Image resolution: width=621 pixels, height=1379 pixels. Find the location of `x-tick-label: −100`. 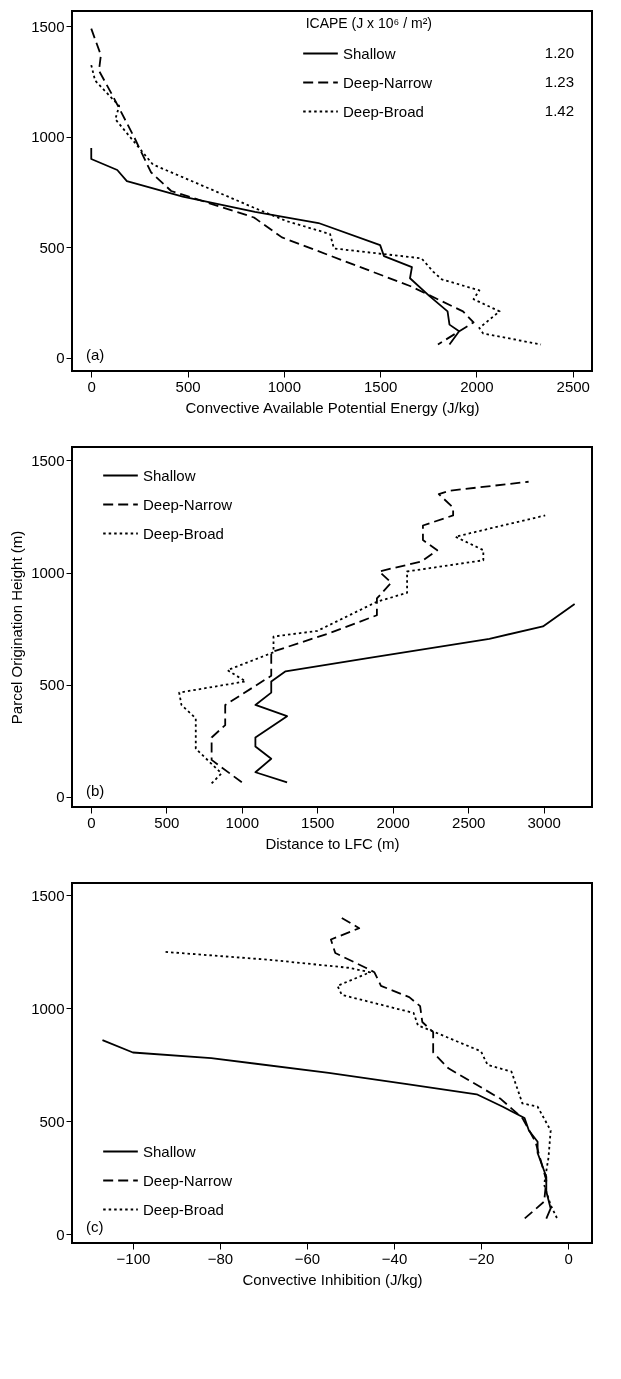

x-tick-label: −100 is located at coordinates (133, 1258).